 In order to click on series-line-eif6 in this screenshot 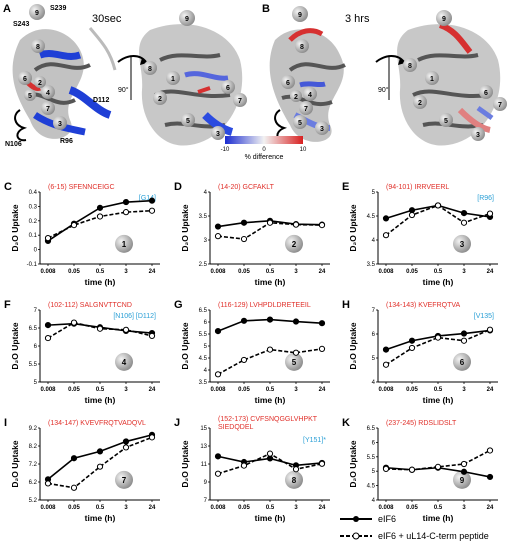, I will do `click(100, 457)`.